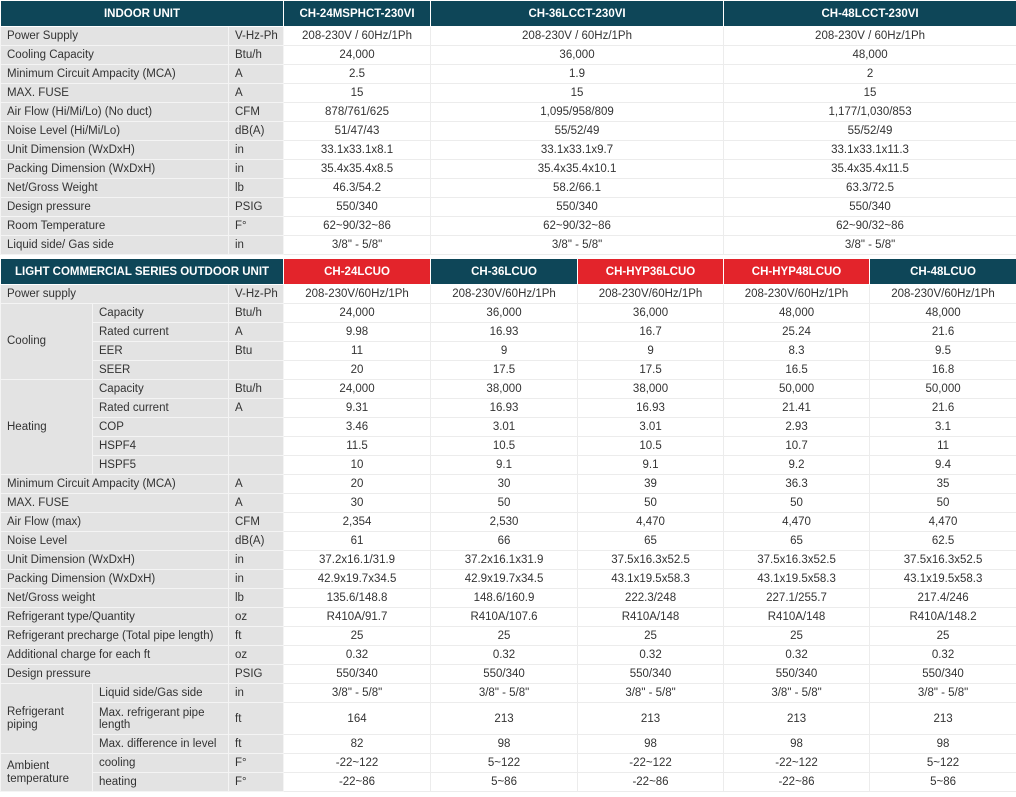 Image resolution: width=1016 pixels, height=797 pixels. I want to click on value-cell: 37.2x16.1x31.9, so click(504, 560).